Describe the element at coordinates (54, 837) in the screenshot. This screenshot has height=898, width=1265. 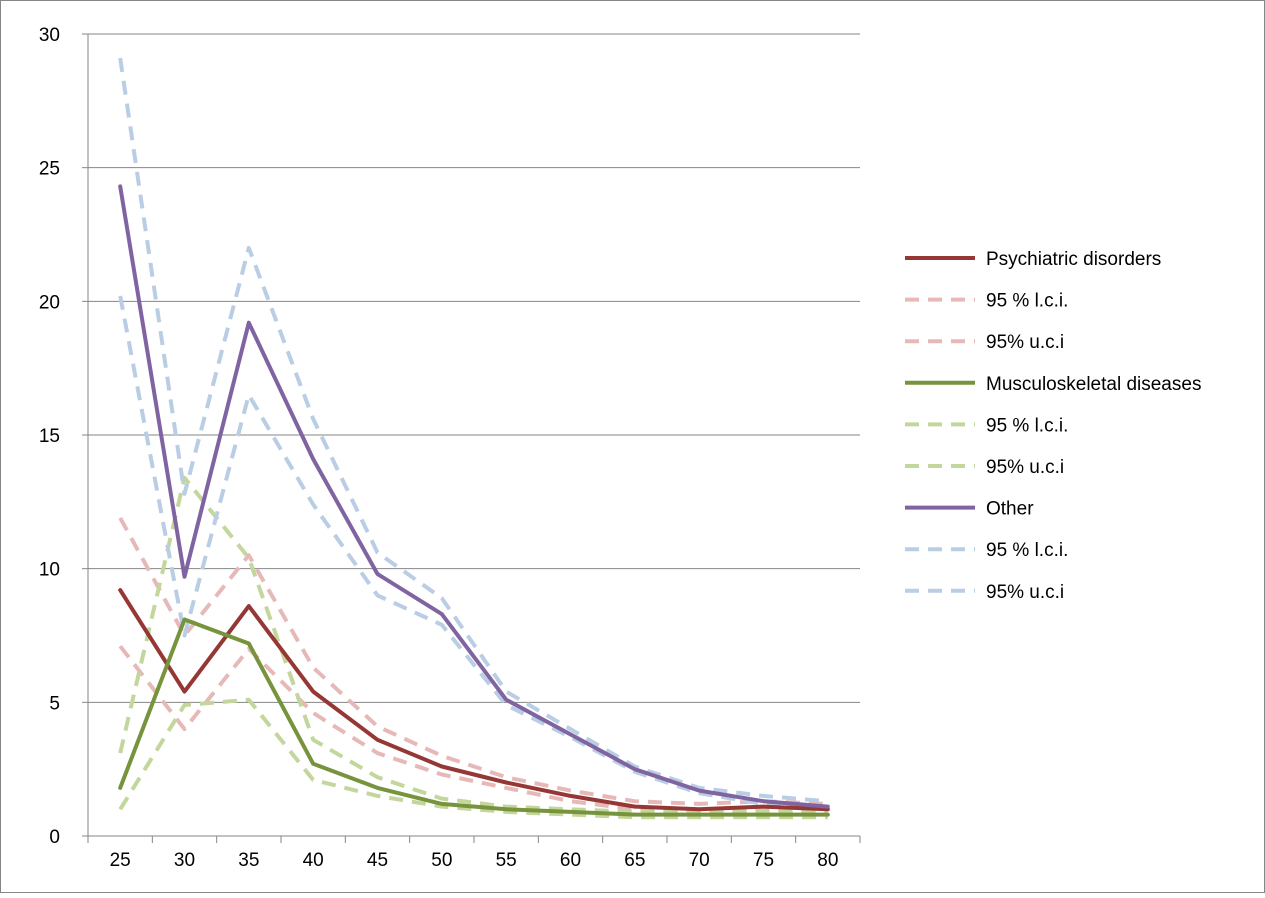
I see `y-tick-label: 0` at that location.